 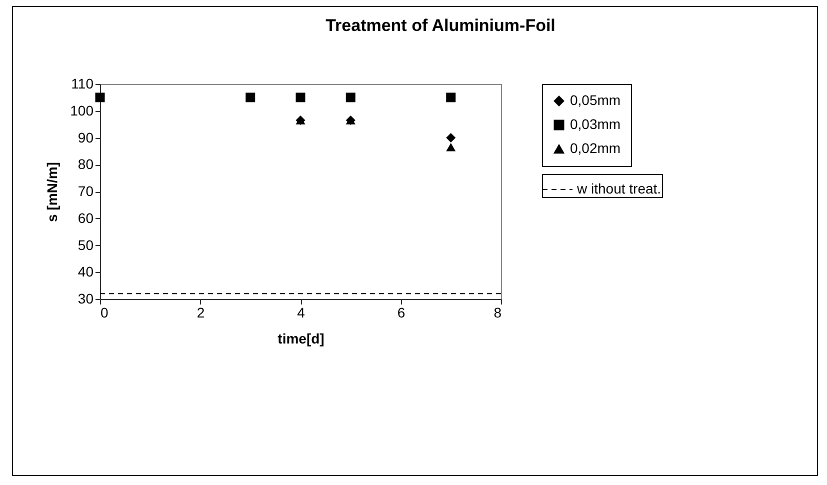 What do you see at coordinates (301, 338) in the screenshot?
I see `x-axis-title: time[d]` at bounding box center [301, 338].